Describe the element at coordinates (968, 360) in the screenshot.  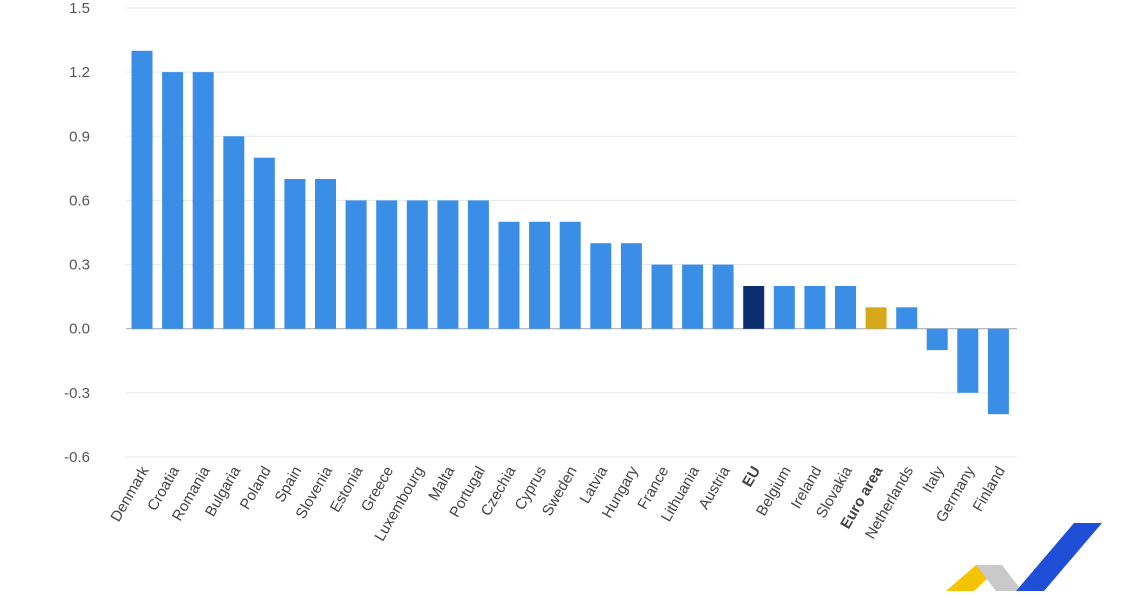
I see `bar-germany` at that location.